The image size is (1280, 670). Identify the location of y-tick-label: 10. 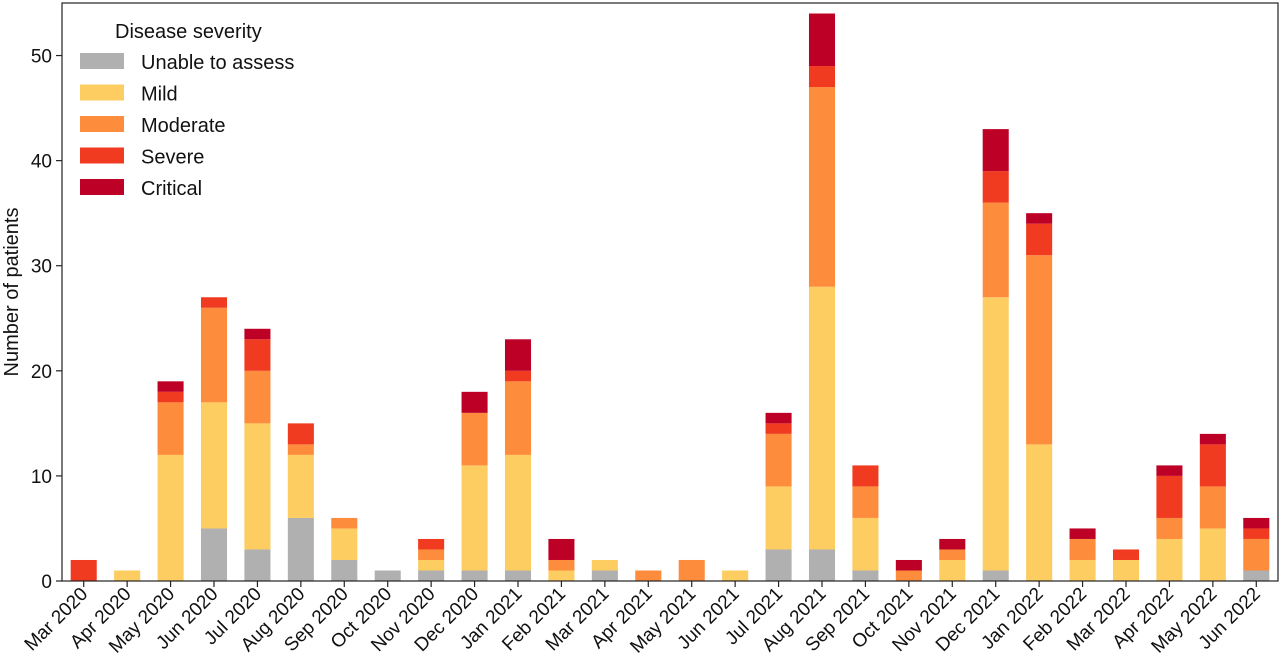
(41, 477).